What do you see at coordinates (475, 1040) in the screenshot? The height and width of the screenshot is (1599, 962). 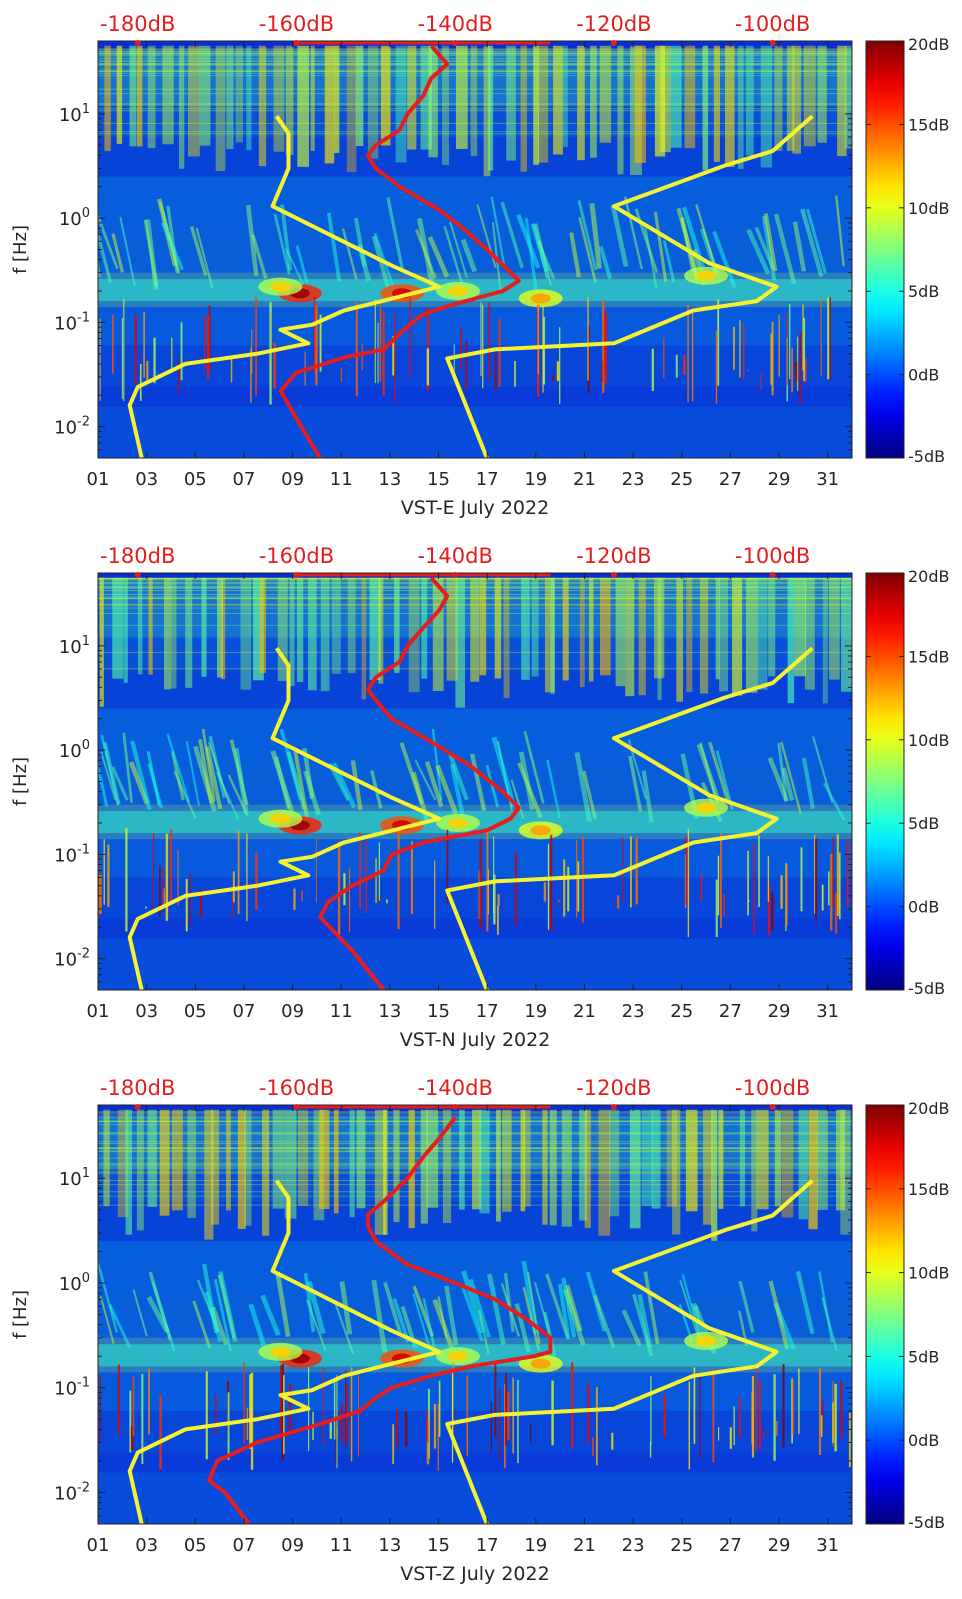 I see `x-axis-label: VST-N July 2022` at bounding box center [475, 1040].